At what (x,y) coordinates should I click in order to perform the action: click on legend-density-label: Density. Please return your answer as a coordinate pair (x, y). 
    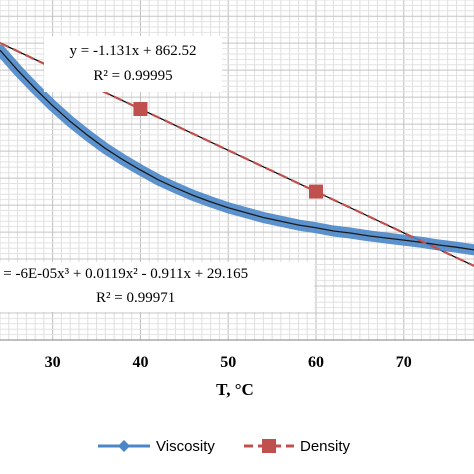
    Looking at the image, I should click on (325, 446).